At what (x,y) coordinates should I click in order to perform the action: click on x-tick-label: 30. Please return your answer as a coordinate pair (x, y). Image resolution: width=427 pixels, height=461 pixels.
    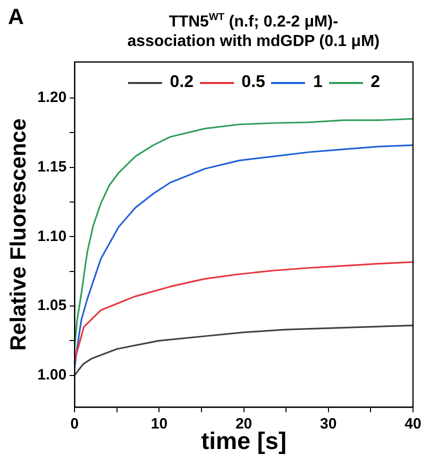
    Looking at the image, I should click on (328, 423).